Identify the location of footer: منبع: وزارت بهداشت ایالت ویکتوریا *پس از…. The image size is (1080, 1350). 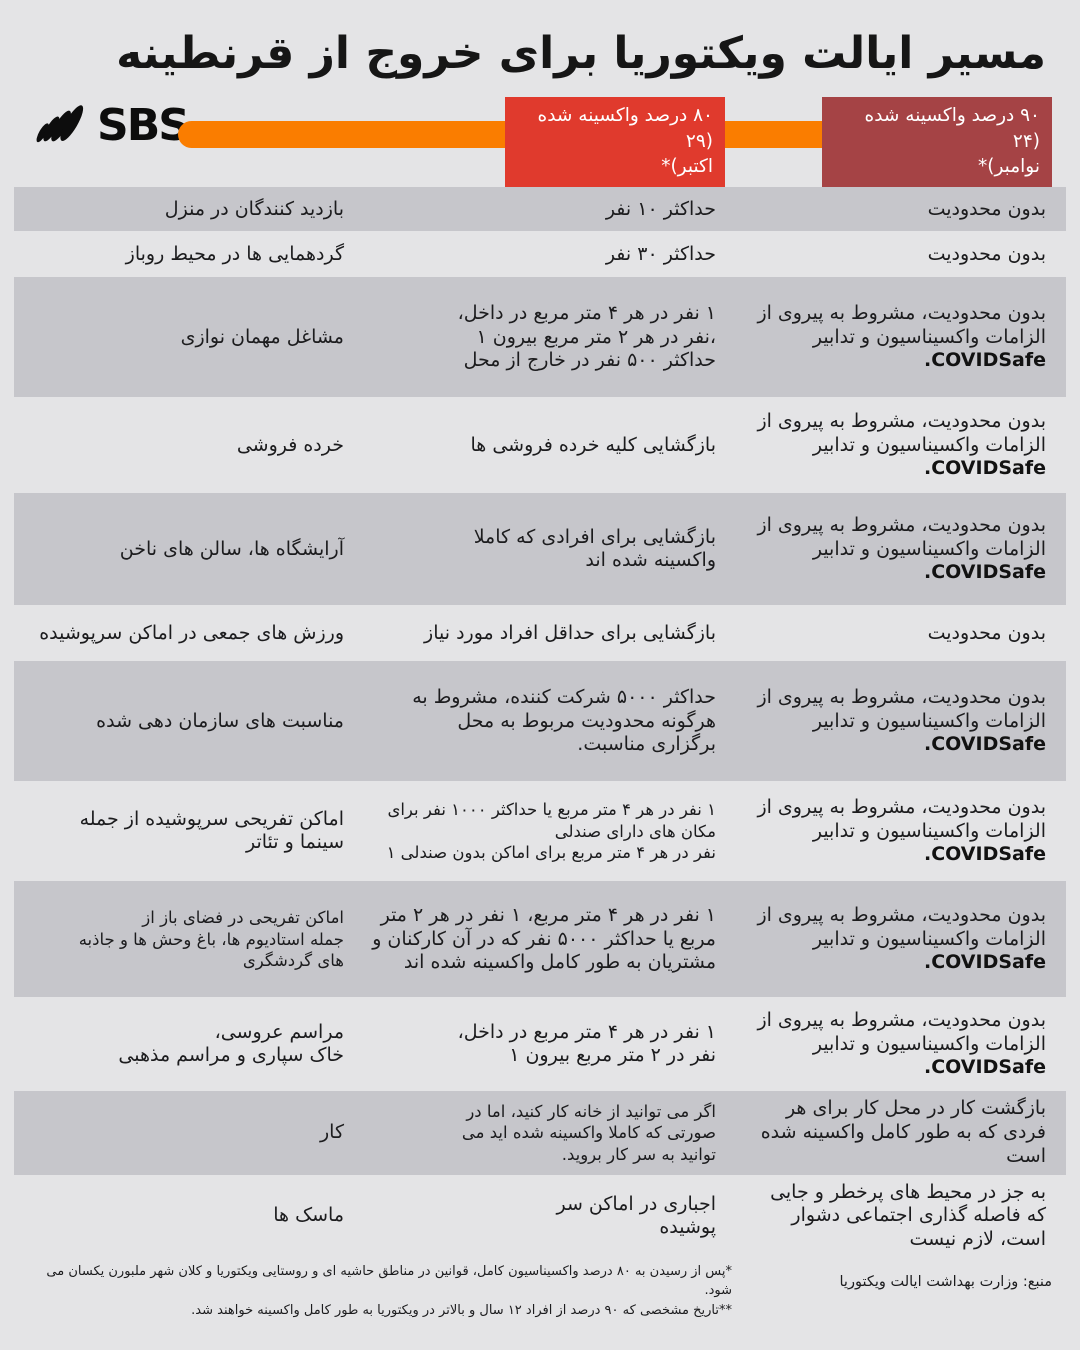
(544, 1291).